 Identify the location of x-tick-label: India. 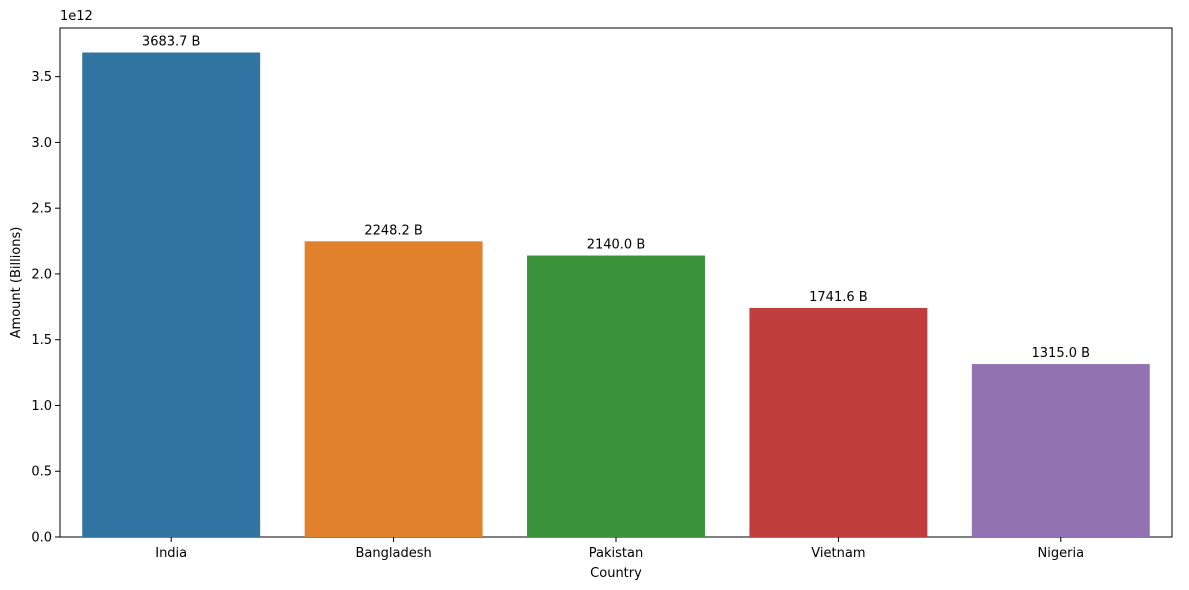
(171, 553).